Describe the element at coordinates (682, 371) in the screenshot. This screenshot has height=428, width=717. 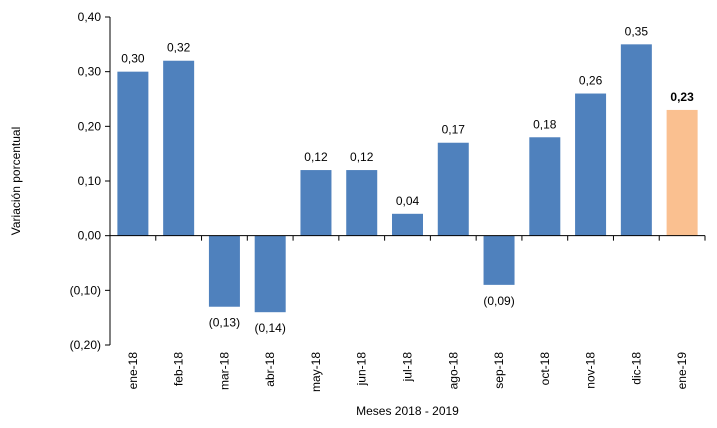
I see `x-tick-label: ene-19` at that location.